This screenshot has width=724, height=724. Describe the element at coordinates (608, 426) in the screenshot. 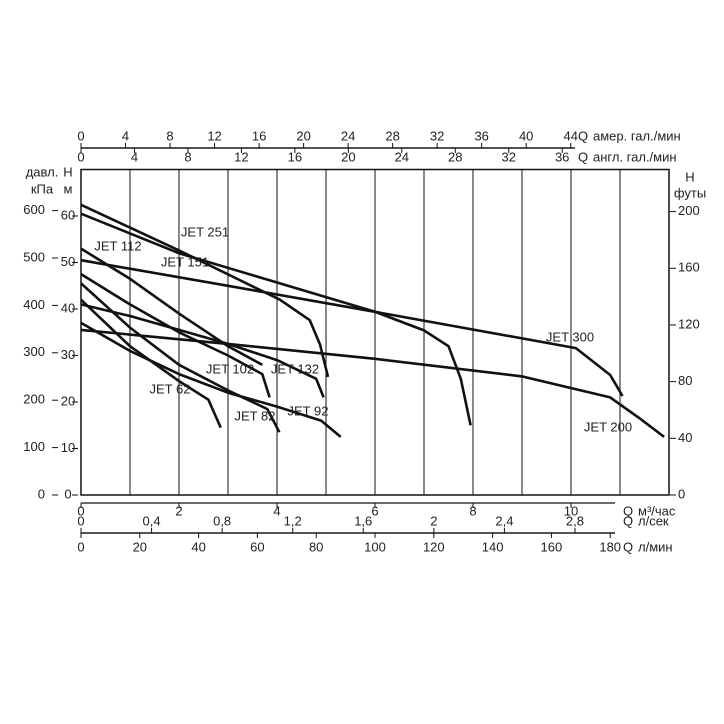

I see `curve-label: JET 200` at that location.